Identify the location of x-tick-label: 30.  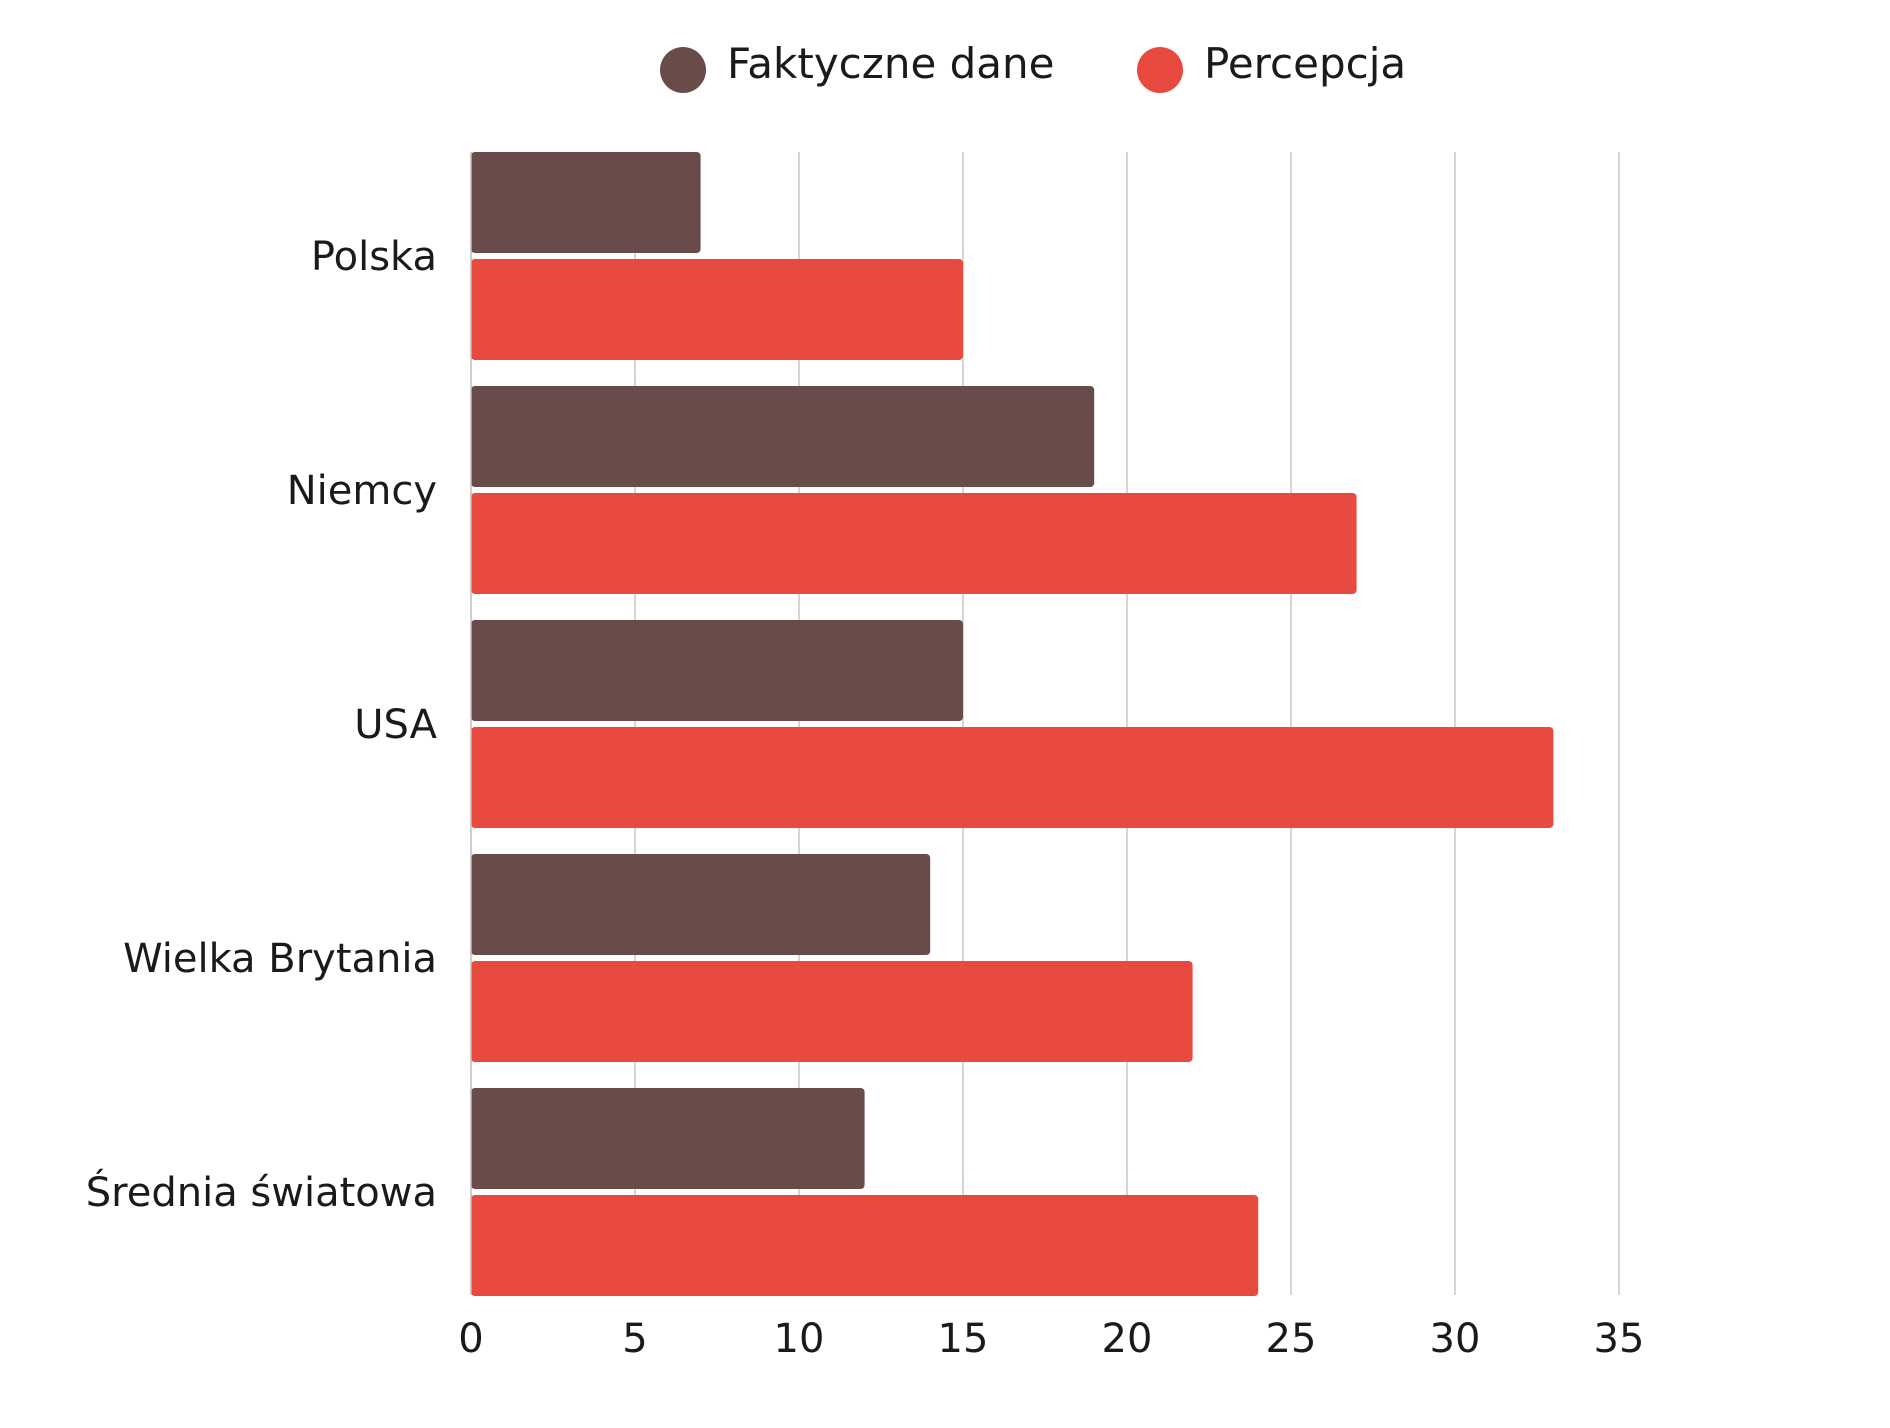
(1455, 1339).